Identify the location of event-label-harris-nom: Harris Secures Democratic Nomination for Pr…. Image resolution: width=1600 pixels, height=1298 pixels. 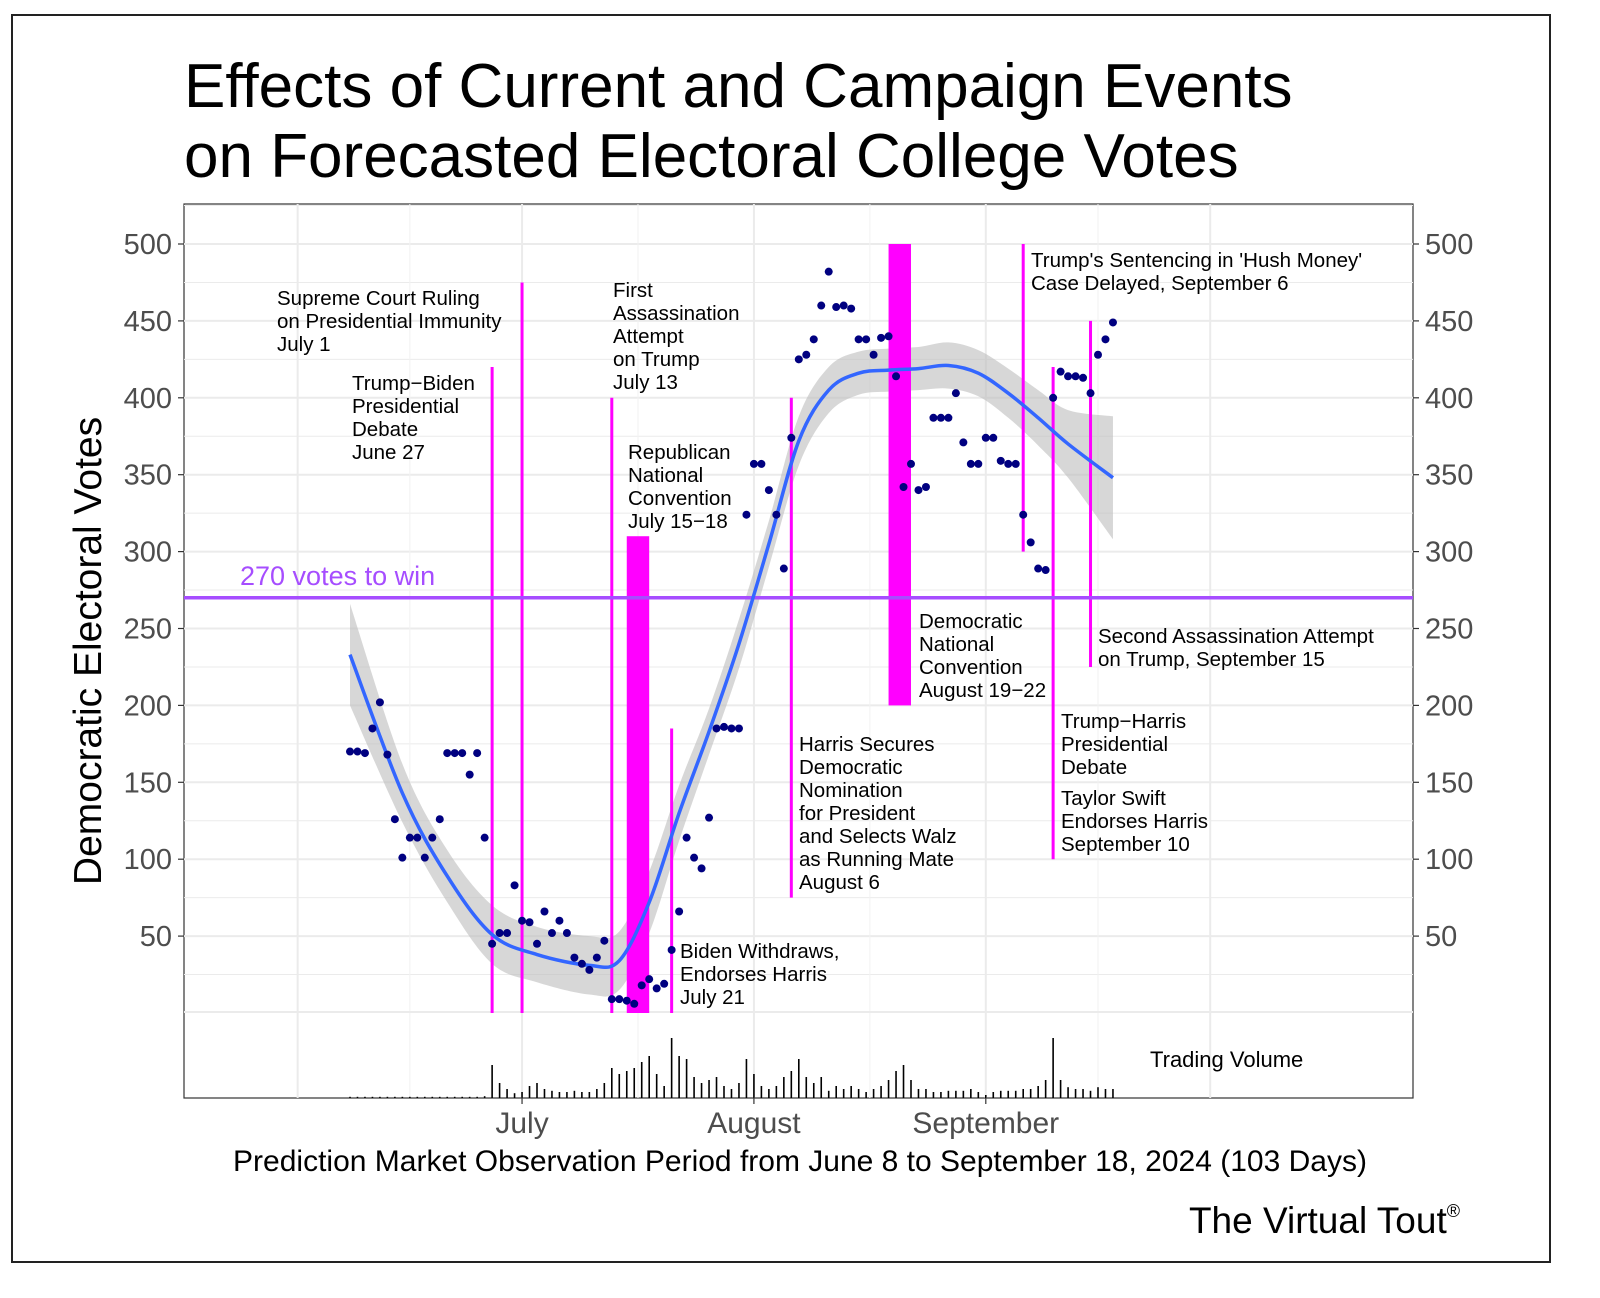
(878, 813).